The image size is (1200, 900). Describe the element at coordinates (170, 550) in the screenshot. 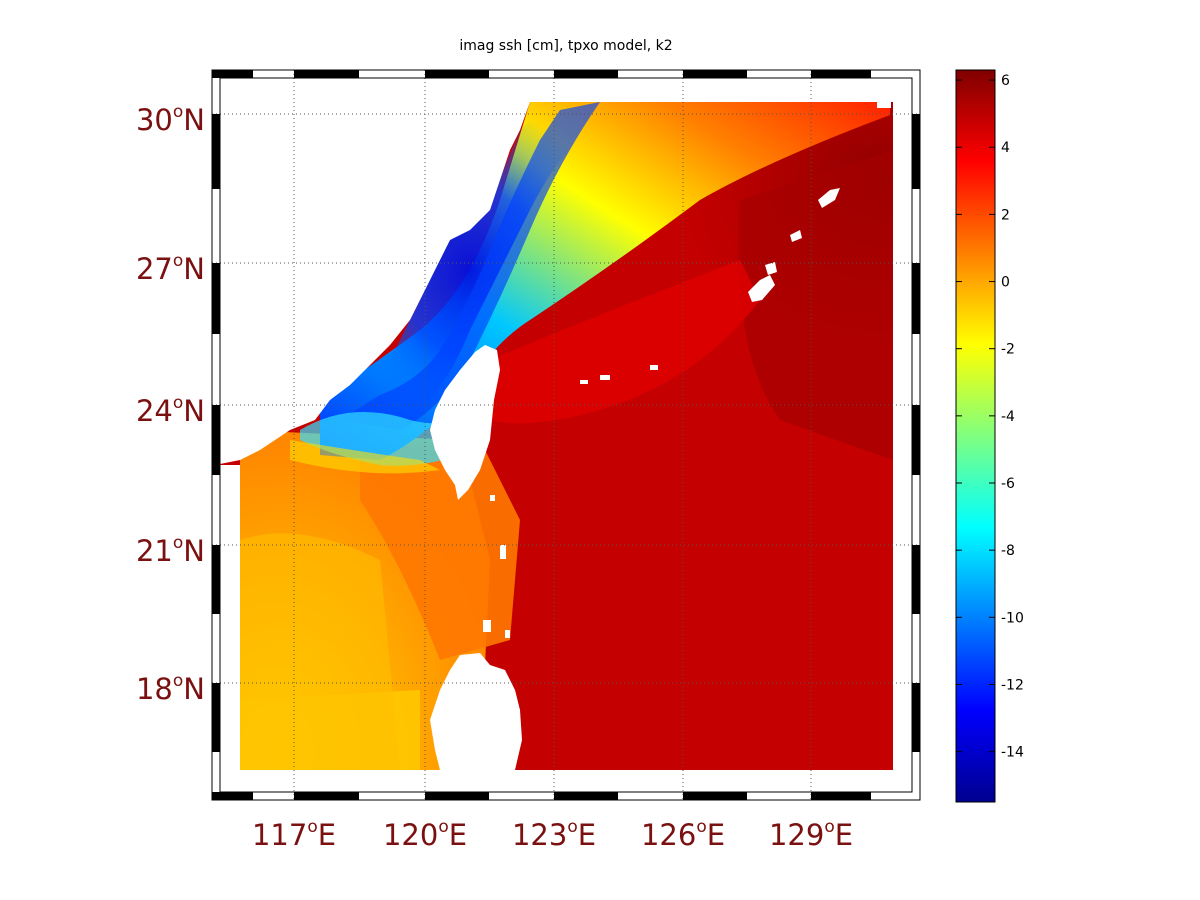

I see `lat-label: 21oN` at that location.